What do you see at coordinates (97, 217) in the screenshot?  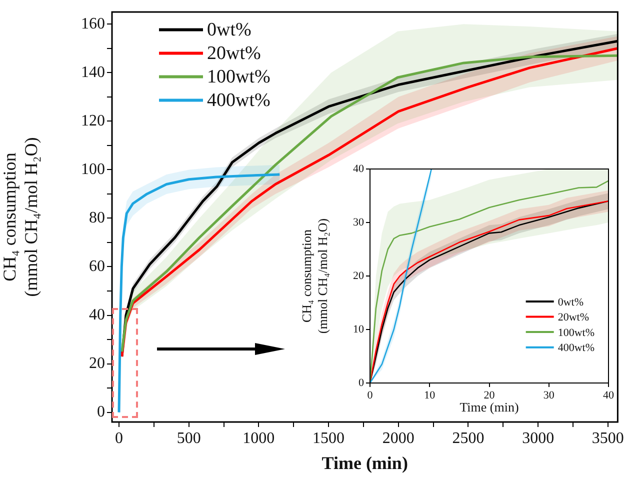 I see `y-tick-label: 80` at bounding box center [97, 217].